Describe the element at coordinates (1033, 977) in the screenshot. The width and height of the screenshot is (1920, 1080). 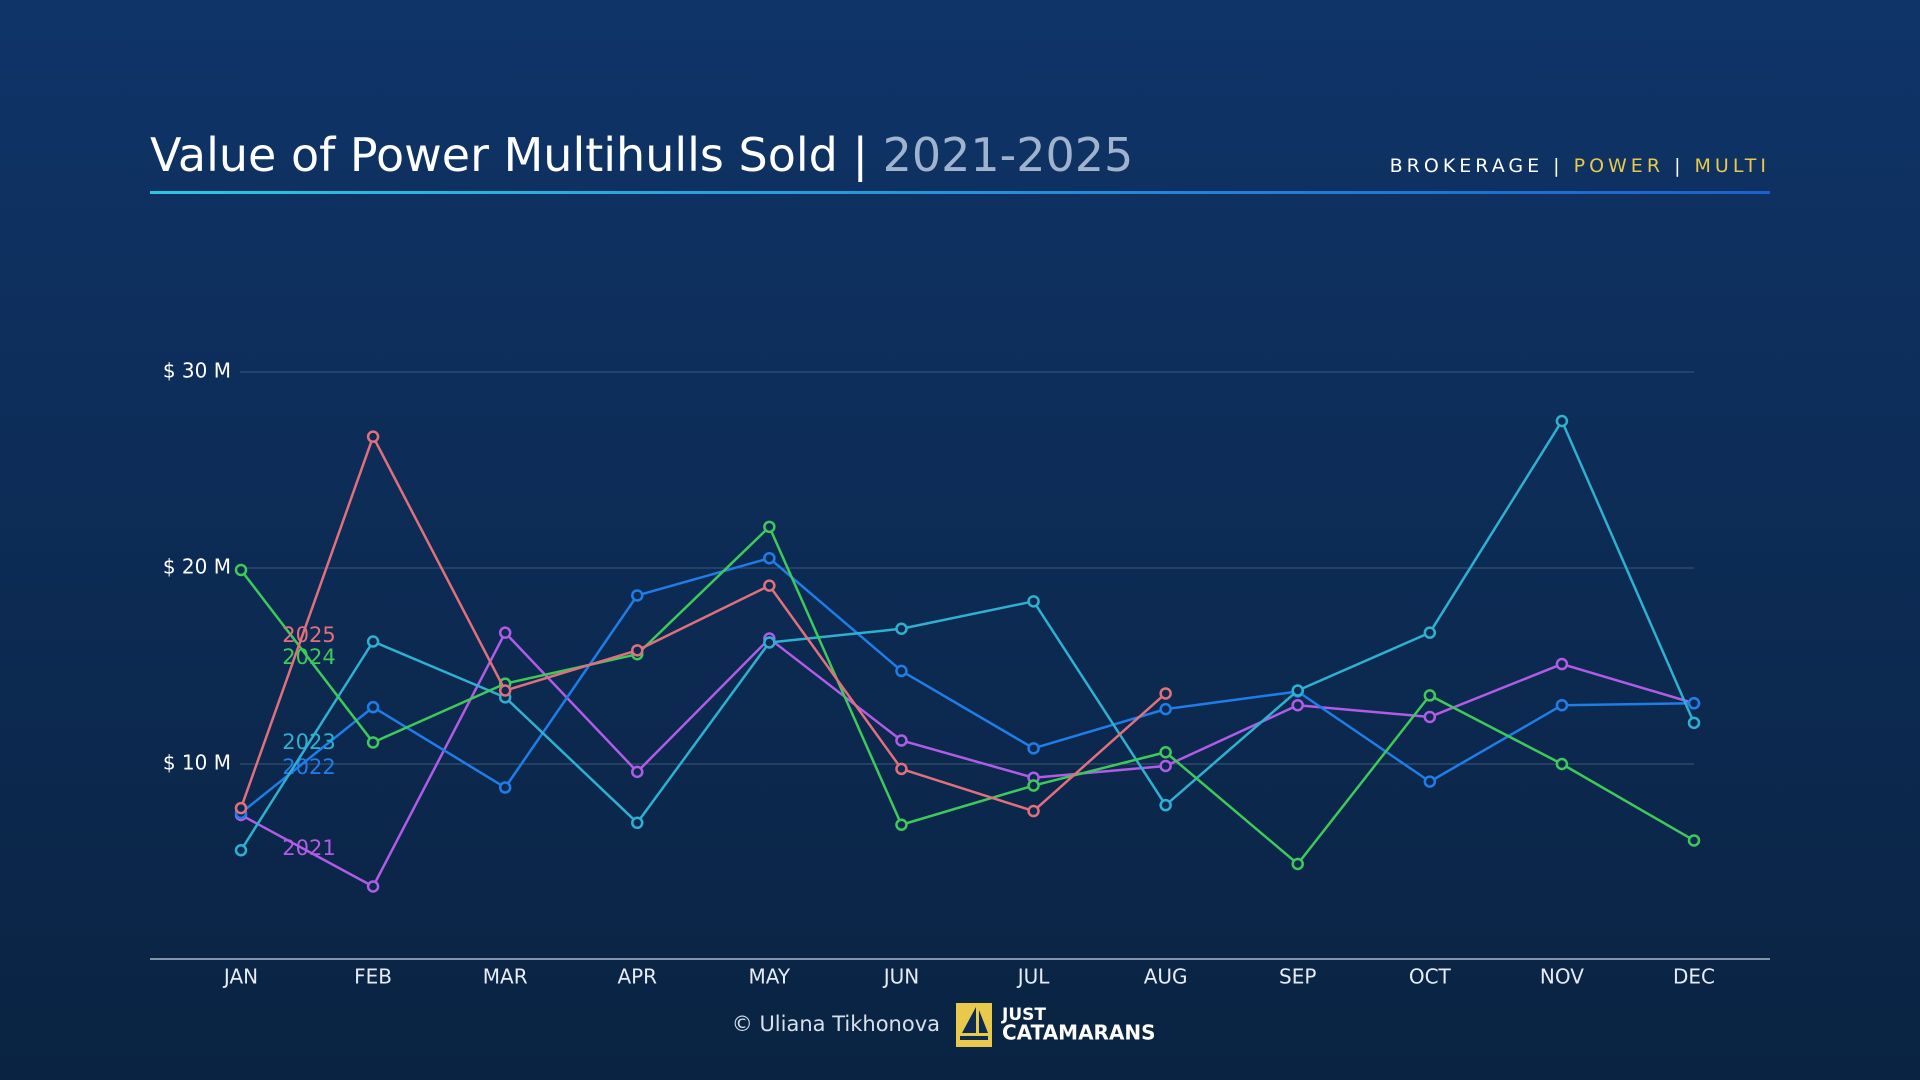
I see `x-tick-label: JUL` at that location.